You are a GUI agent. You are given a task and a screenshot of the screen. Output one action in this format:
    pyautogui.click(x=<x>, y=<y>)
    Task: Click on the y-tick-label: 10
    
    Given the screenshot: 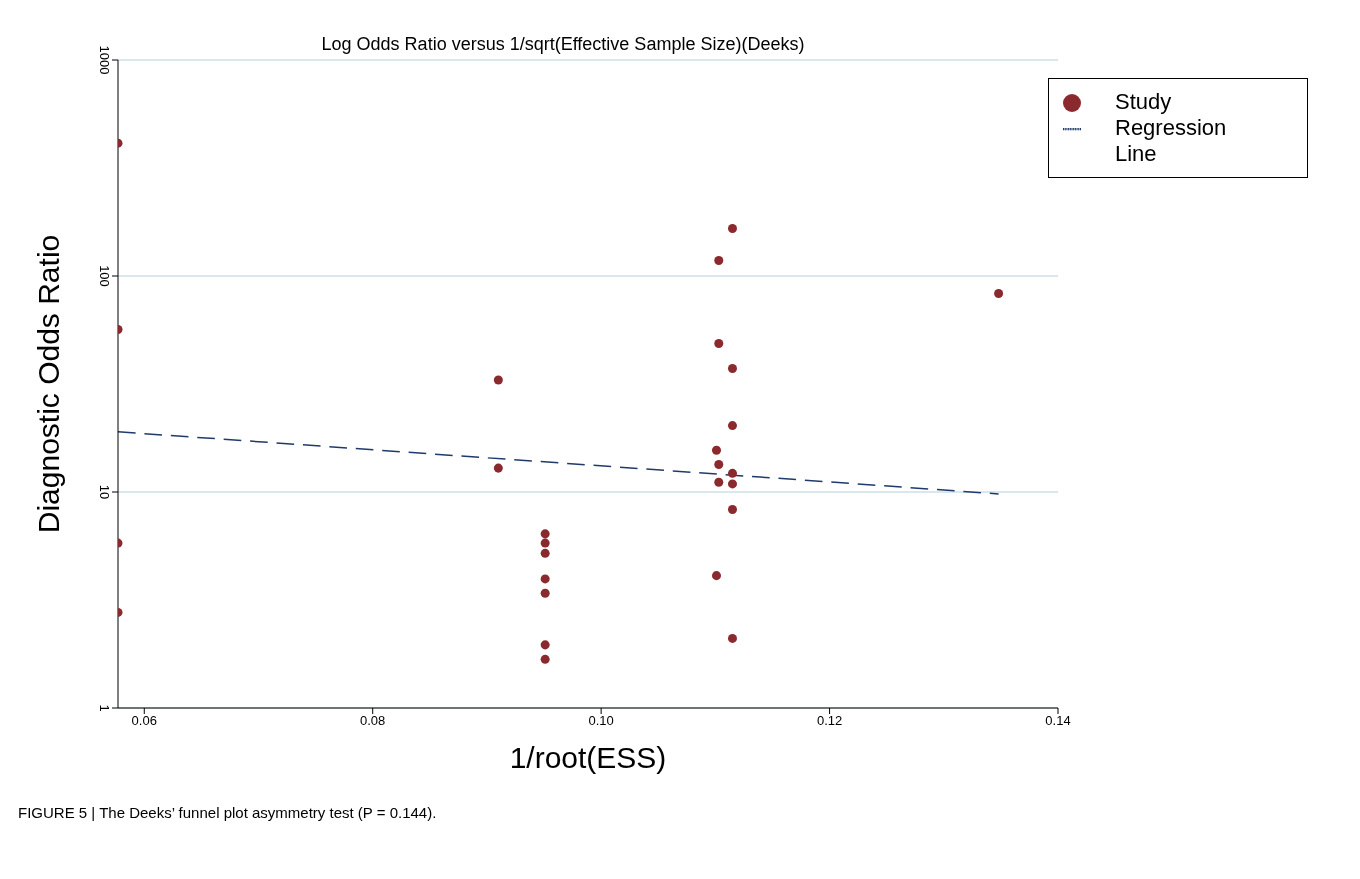 What is the action you would take?
    pyautogui.click(x=104, y=492)
    